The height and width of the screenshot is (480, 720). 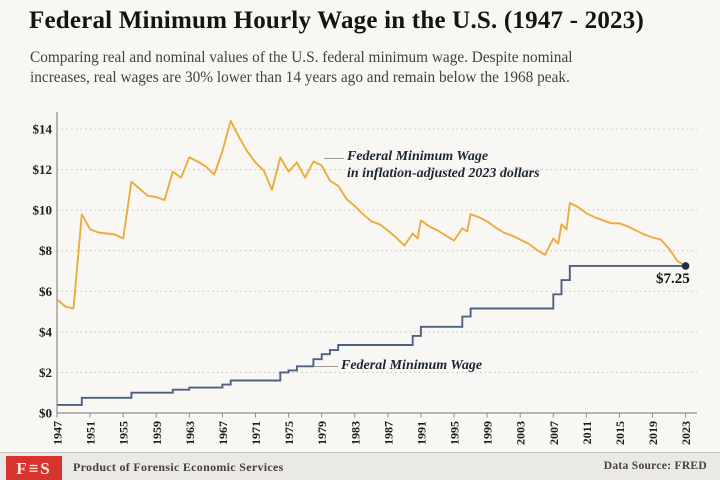 I want to click on x-axis-tick-label: 1983, so click(x=355, y=433).